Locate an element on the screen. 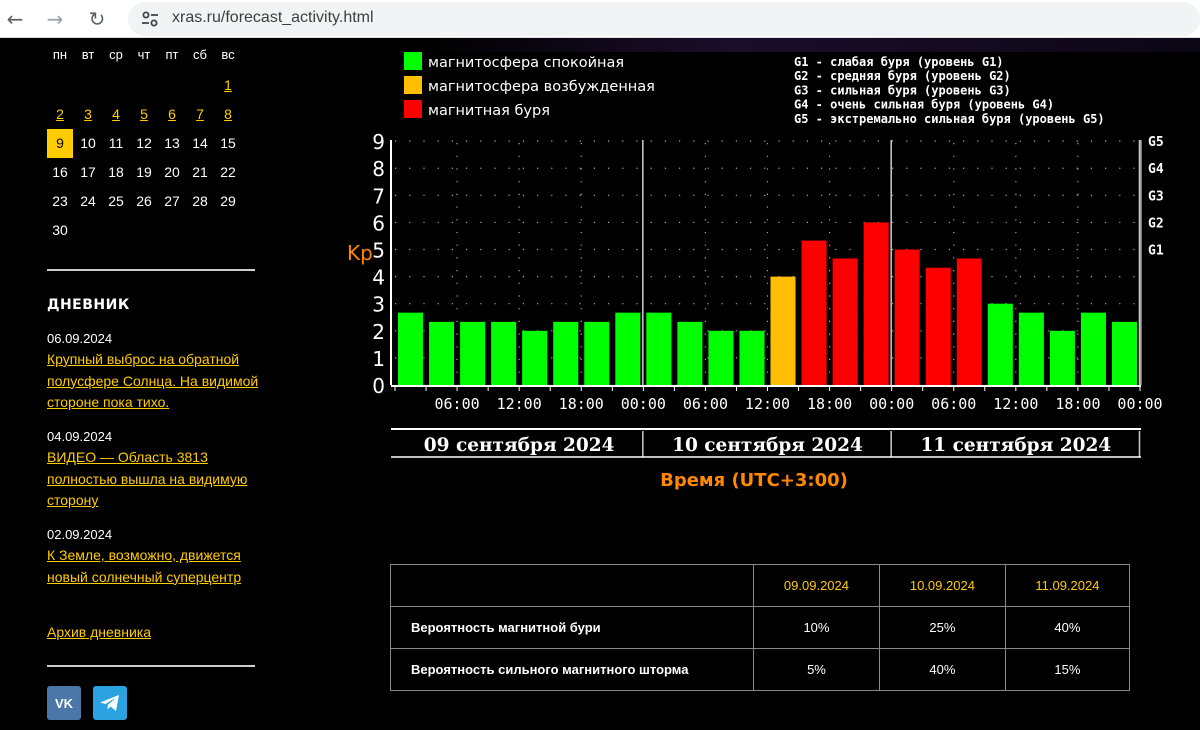 The height and width of the screenshot is (730, 1200). calendar-day: 25 is located at coordinates (116, 201).